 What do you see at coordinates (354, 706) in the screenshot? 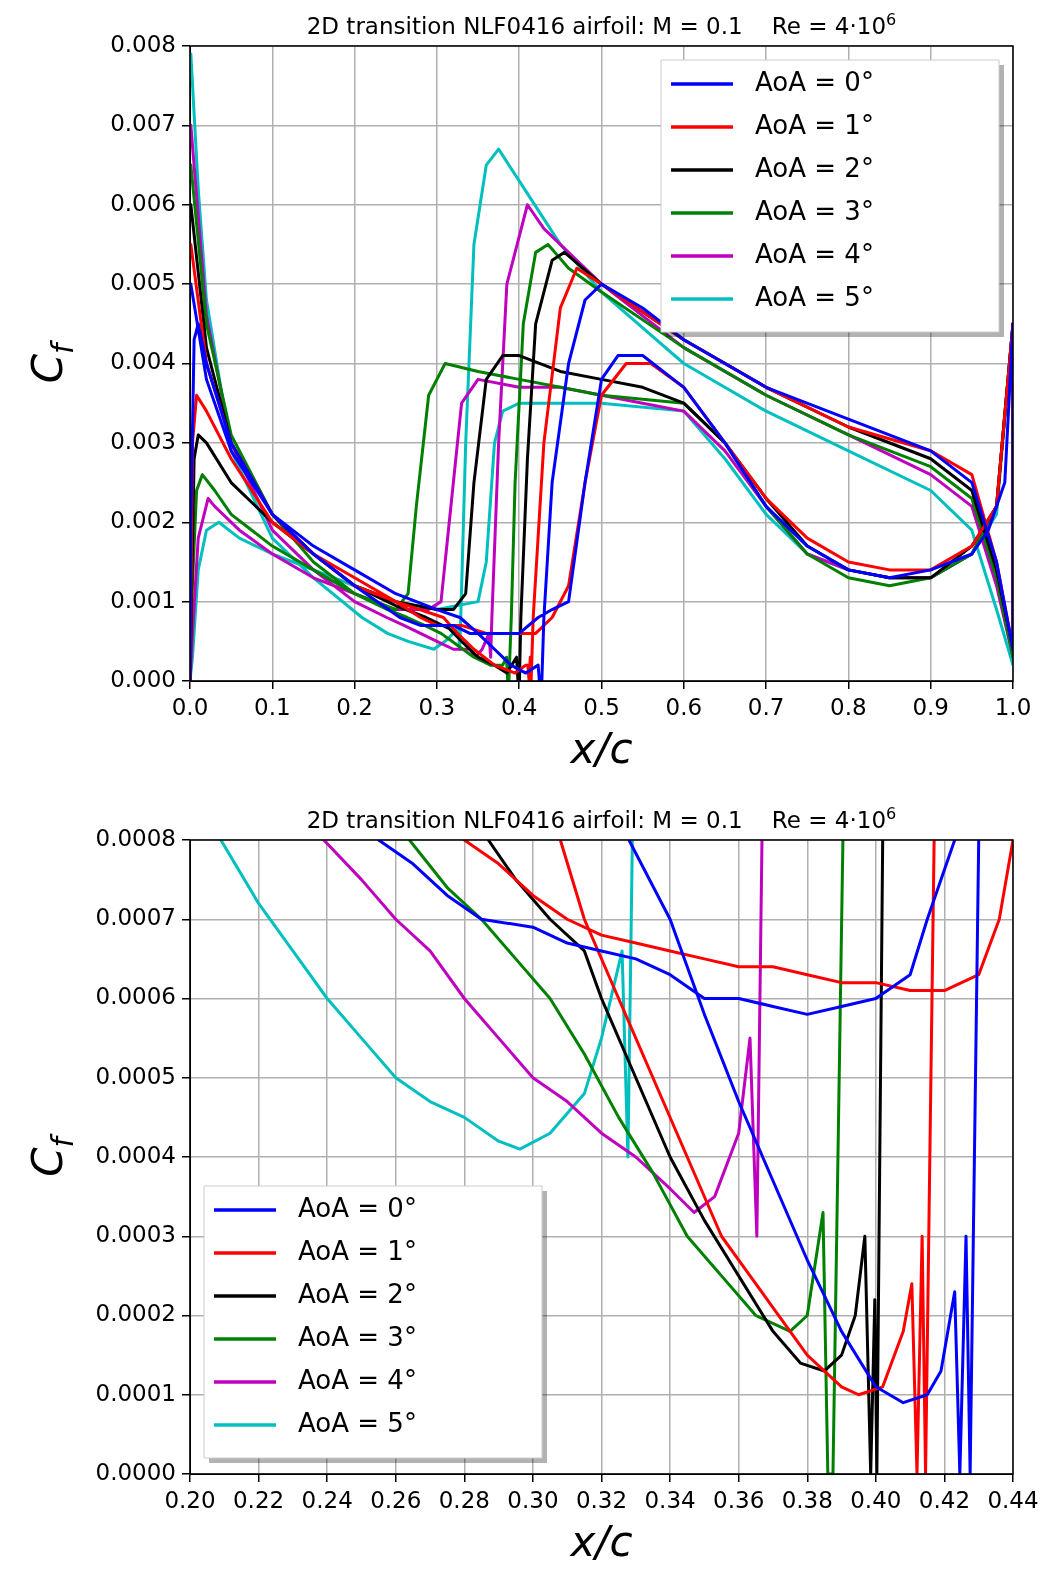
I see `x-tick-label: 0.2` at bounding box center [354, 706].